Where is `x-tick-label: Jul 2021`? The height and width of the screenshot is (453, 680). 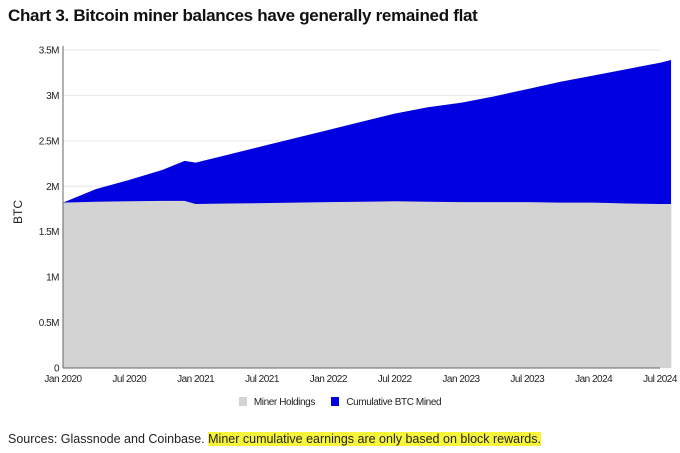 x-tick-label: Jul 2021 is located at coordinates (262, 379).